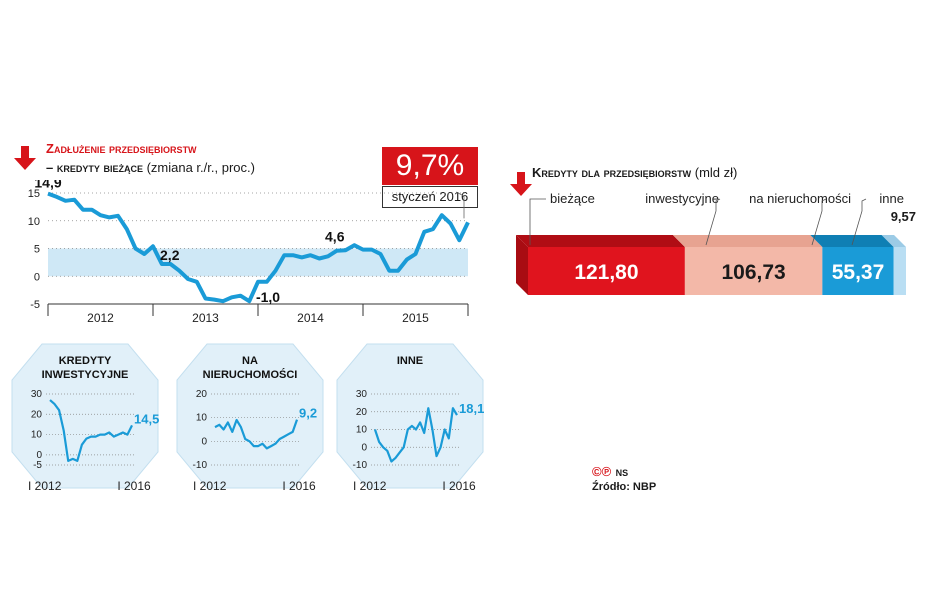 This screenshot has width=931, height=610. I want to click on bar-chart-title: Kredyty dla przedsiębiorstw (mld zł), so click(634, 173).